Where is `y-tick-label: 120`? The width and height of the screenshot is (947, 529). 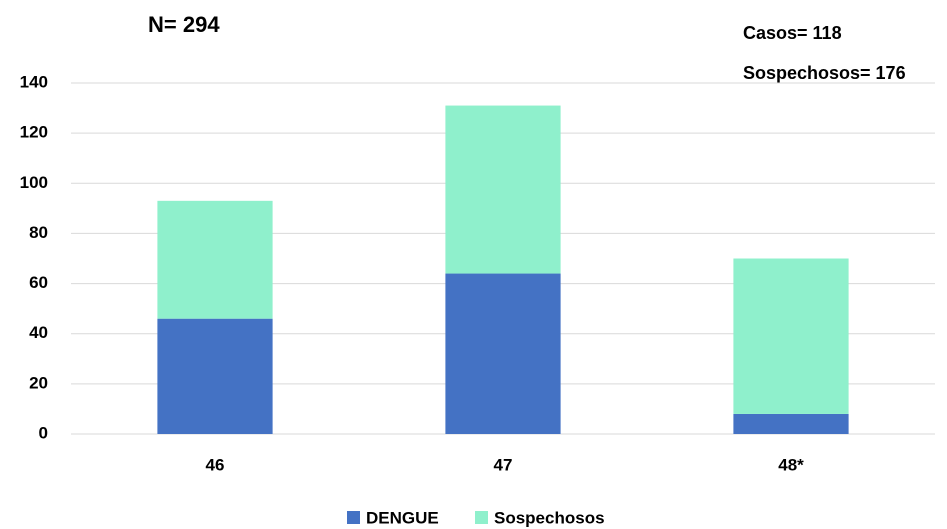
y-tick-label: 120 is located at coordinates (34, 132).